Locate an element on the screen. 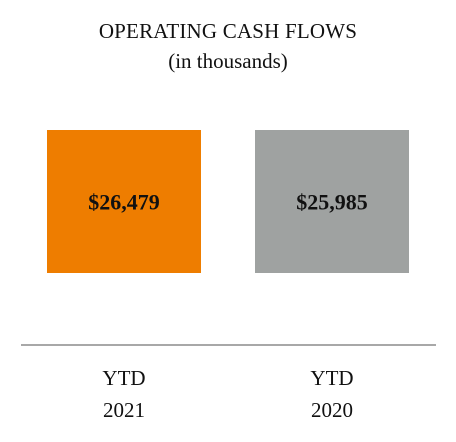  bar-value-label-0: $26,479 is located at coordinates (124, 202).